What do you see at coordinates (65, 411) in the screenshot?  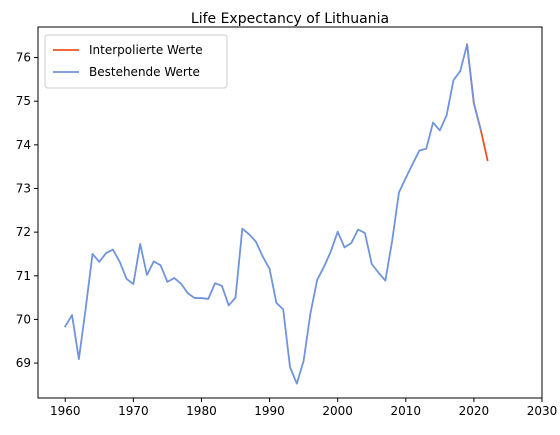 I see `x-tick-label: 1960` at bounding box center [65, 411].